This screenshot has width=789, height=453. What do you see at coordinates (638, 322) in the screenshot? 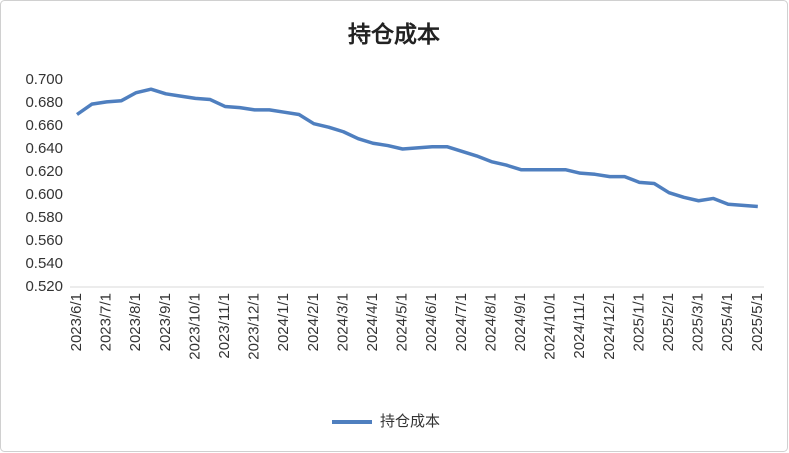
I see `x-tick-label: 2025/1/1` at bounding box center [638, 322].